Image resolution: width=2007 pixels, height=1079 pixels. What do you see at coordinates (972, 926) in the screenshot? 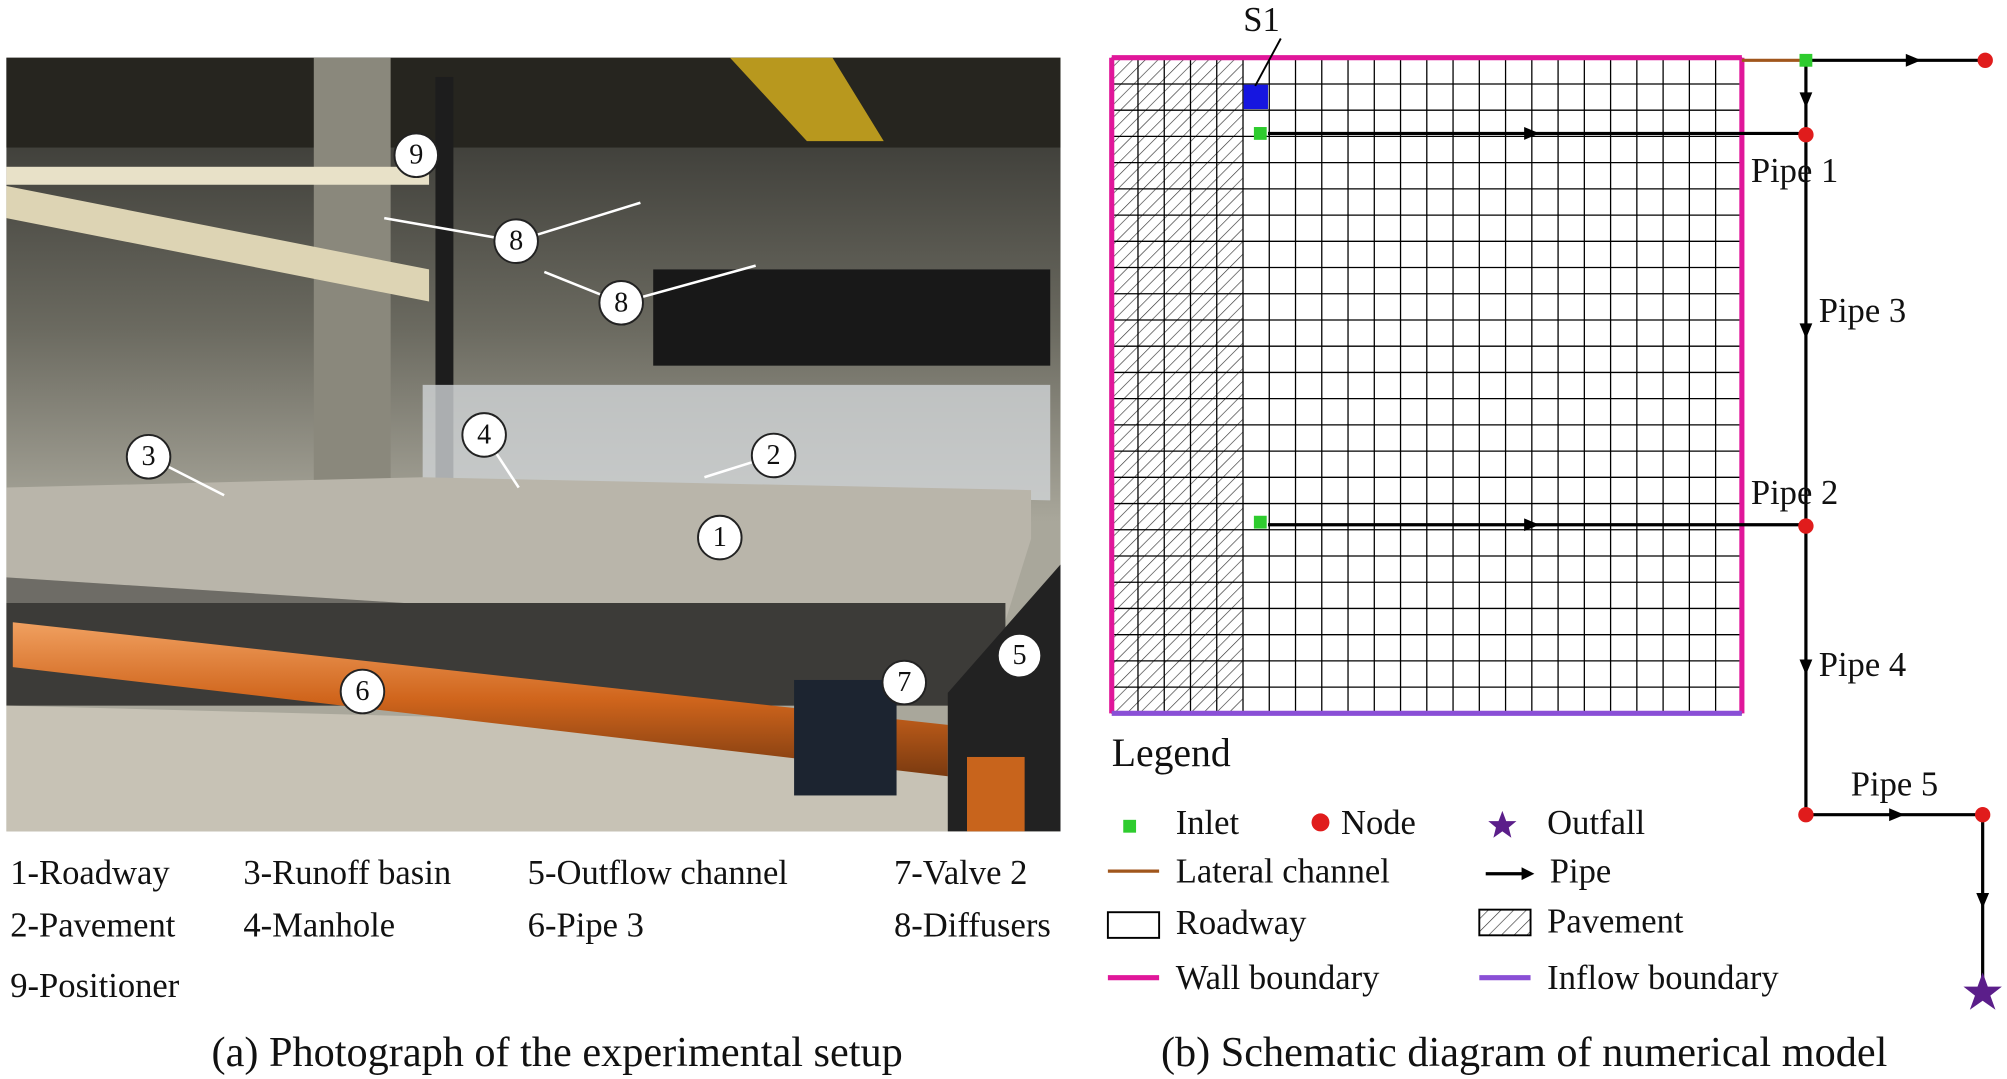
I see `key-item: 8-Diffusers` at bounding box center [972, 926].